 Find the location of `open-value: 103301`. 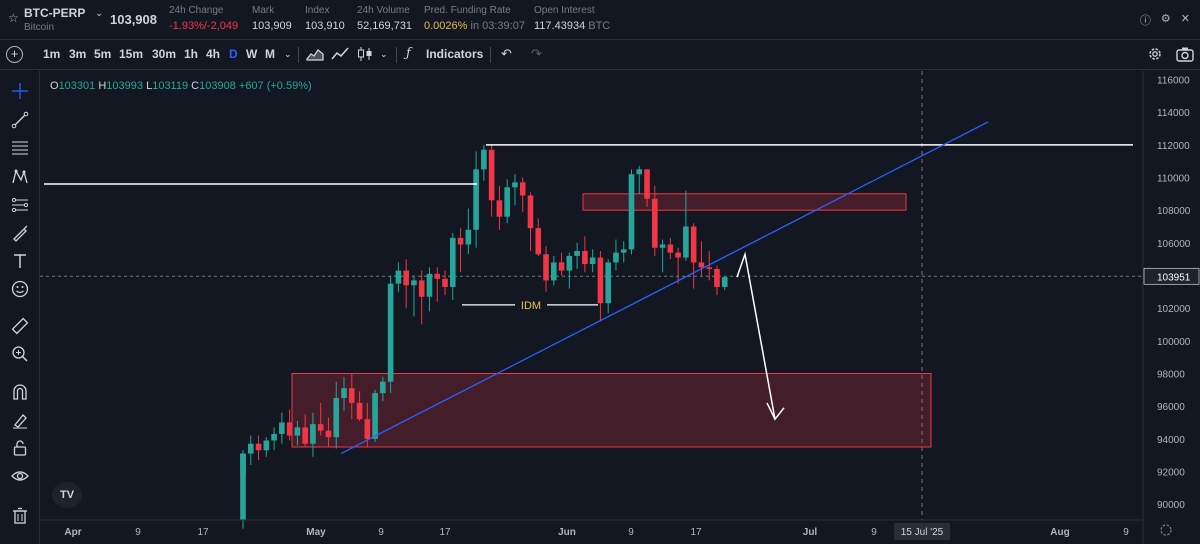

open-value: 103301 is located at coordinates (77, 86).